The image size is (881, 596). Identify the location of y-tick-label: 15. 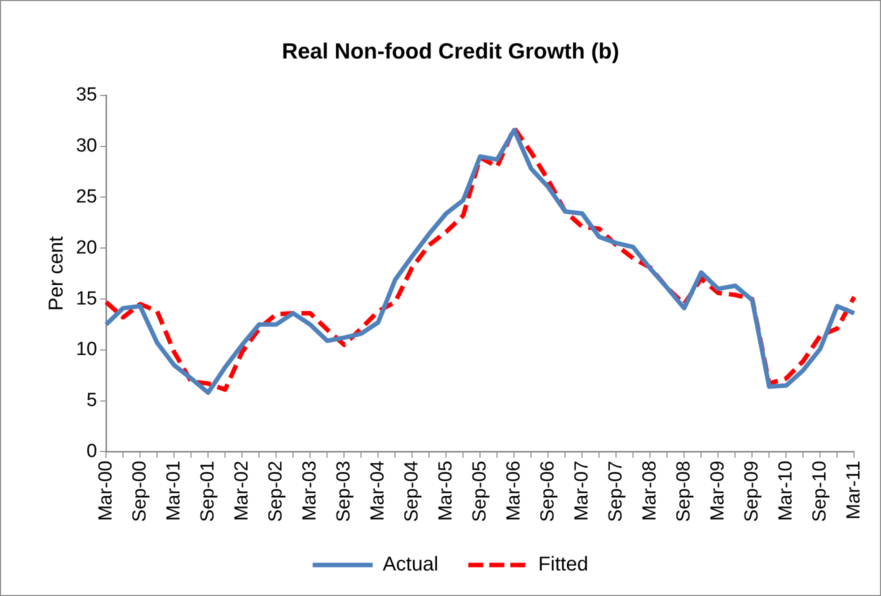
(87, 299).